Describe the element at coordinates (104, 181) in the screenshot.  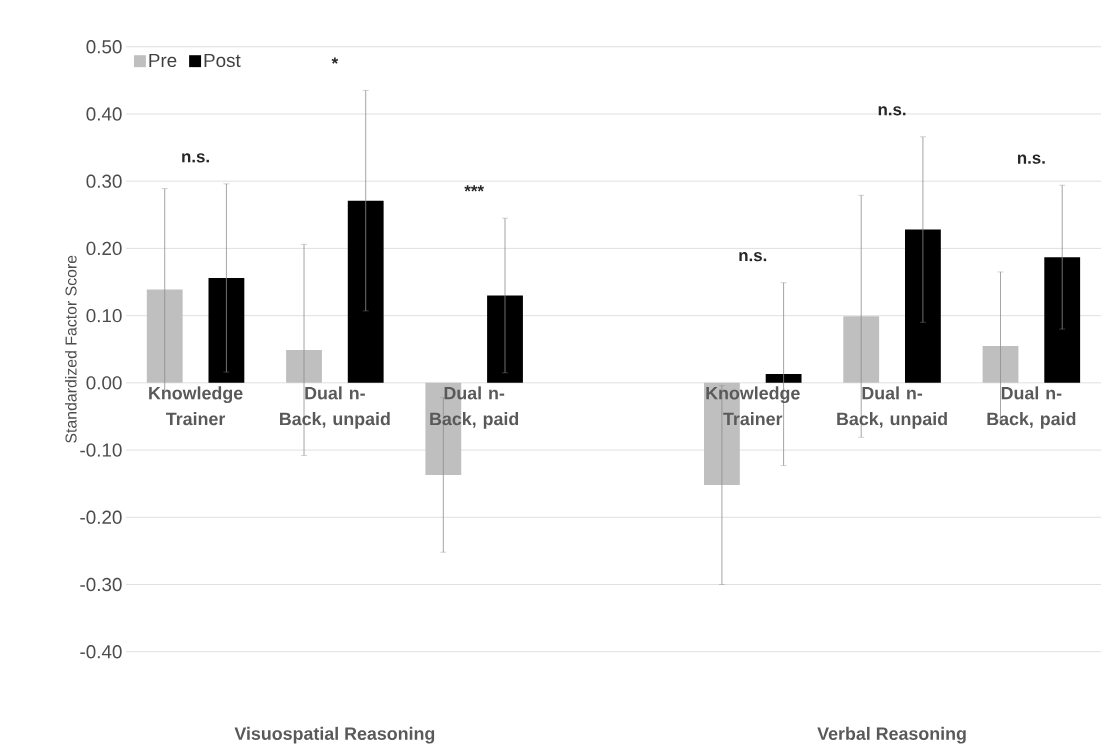
I see `y-tick-label: 0.30` at that location.